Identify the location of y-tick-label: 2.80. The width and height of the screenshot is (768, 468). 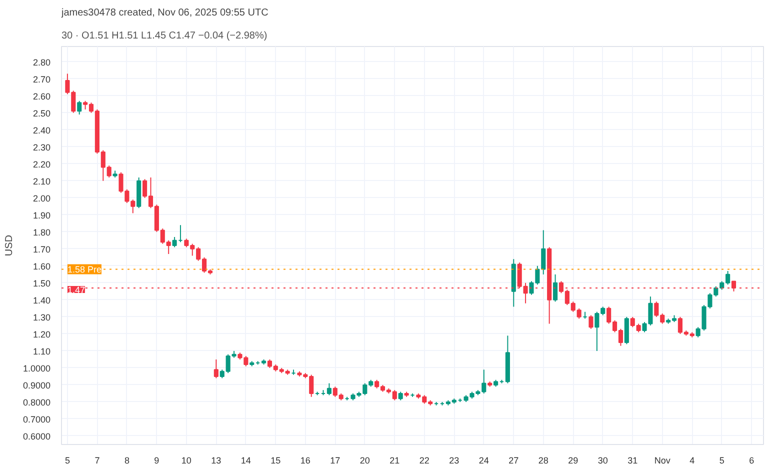
(41, 62).